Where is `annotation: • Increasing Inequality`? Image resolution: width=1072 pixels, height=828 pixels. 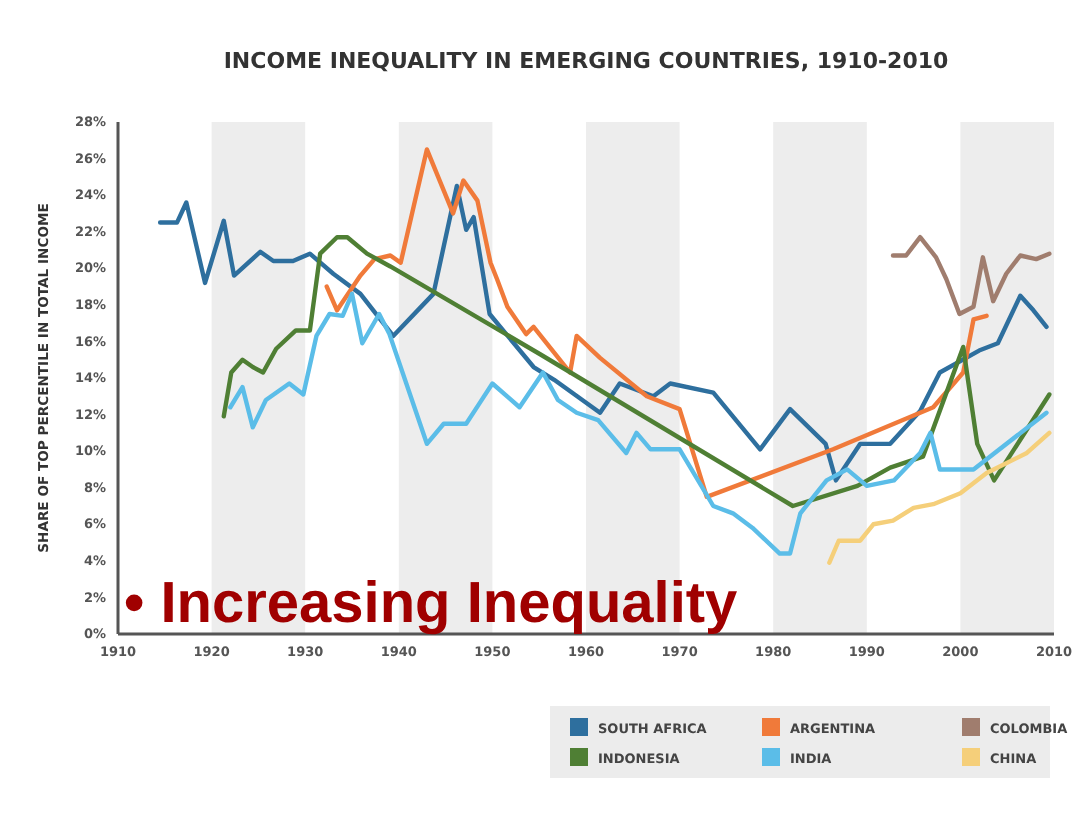 annotation: • Increasing Inequality is located at coordinates (431, 604).